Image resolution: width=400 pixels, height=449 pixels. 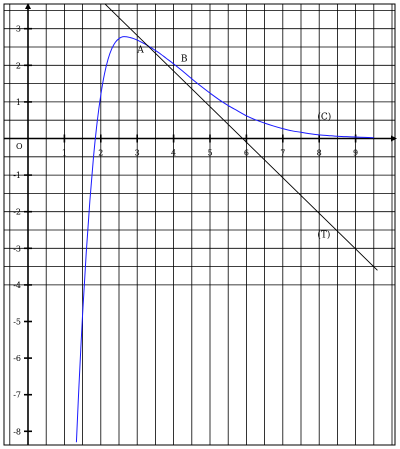 I want to click on y-tick-label: -2, so click(x=17, y=212).